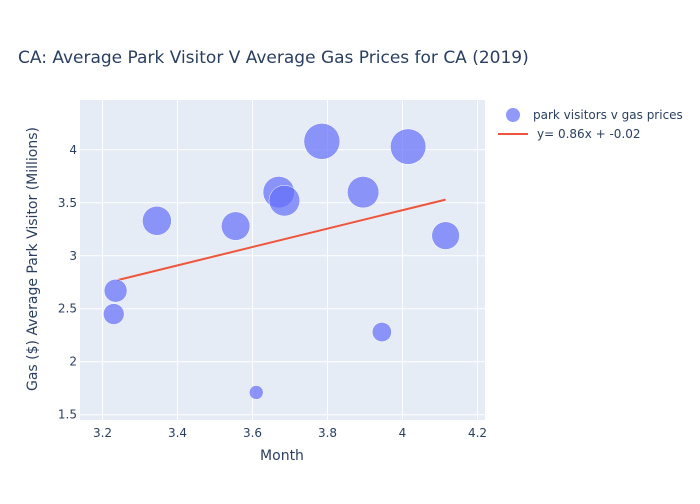 The image size is (700, 504). Describe the element at coordinates (477, 433) in the screenshot. I see `x-tick-label: 4.2` at that location.